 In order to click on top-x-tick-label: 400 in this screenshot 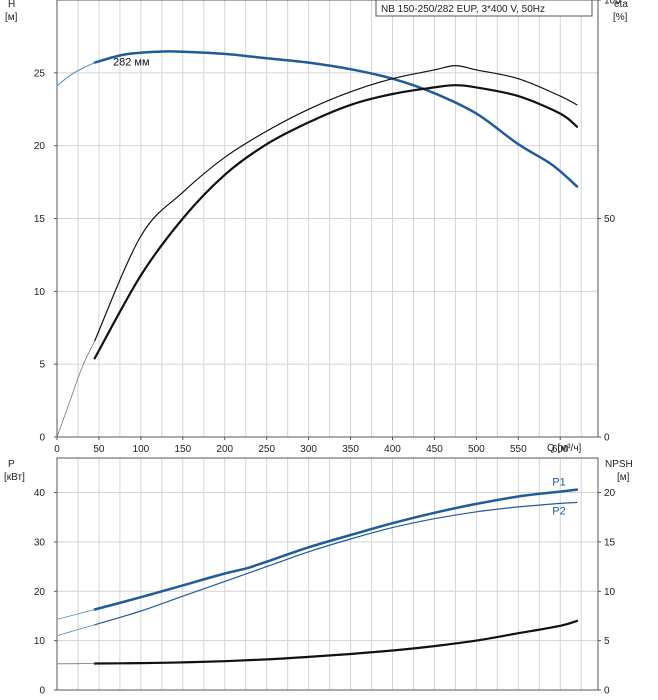, I will do `click(392, 449)`.